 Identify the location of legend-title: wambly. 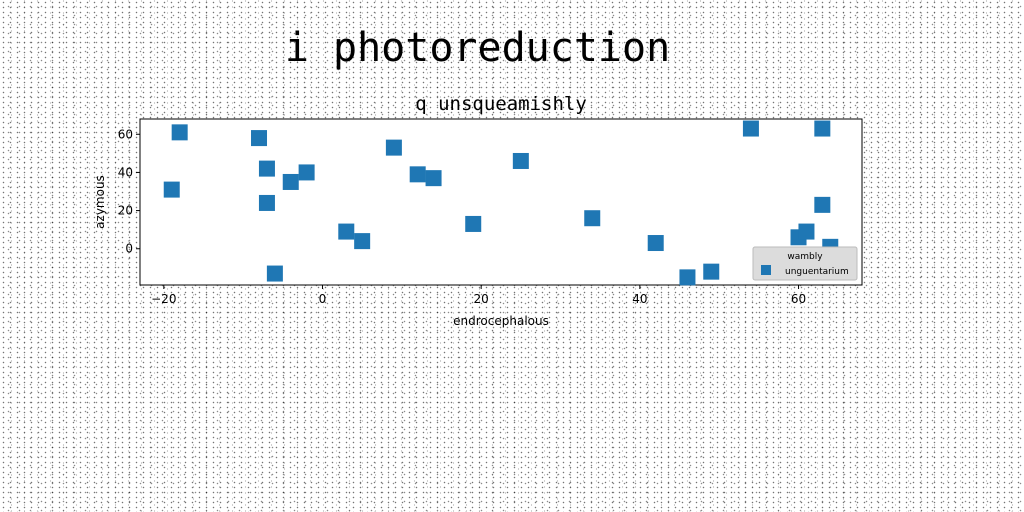
(805, 257).